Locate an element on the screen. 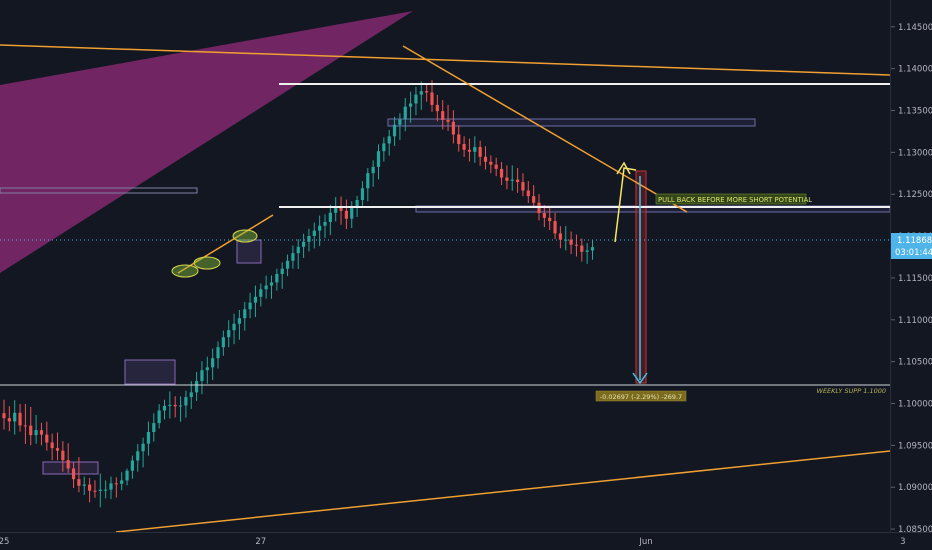  price-tick-label: 1.09000 is located at coordinates (915, 488).